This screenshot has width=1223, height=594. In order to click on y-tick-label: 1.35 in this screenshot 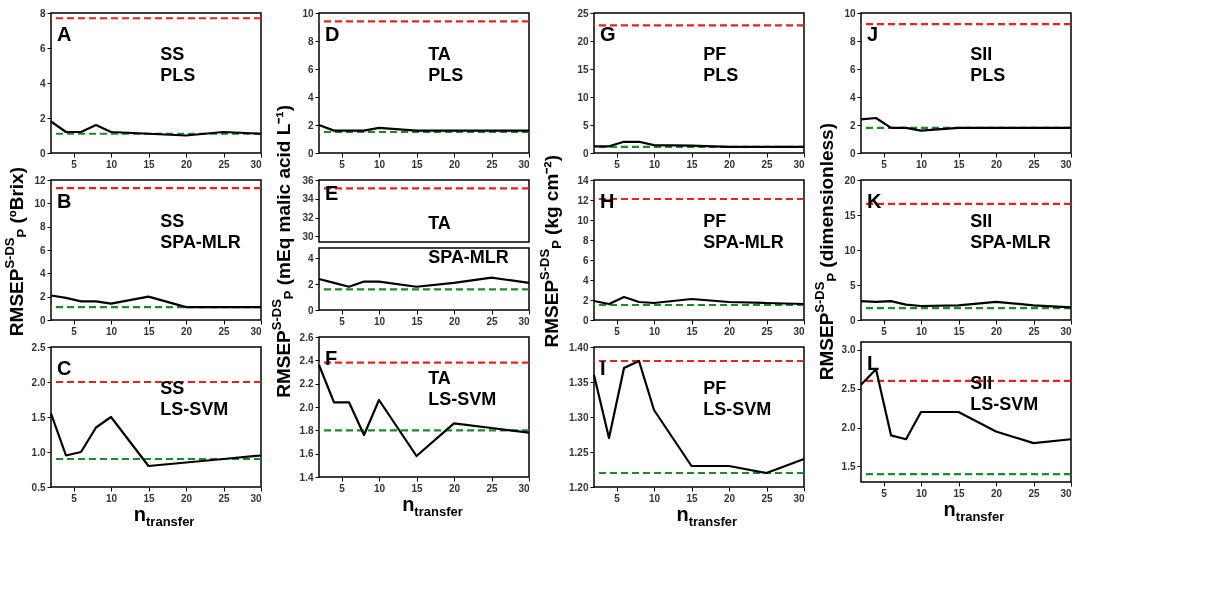, I will do `click(578, 382)`.